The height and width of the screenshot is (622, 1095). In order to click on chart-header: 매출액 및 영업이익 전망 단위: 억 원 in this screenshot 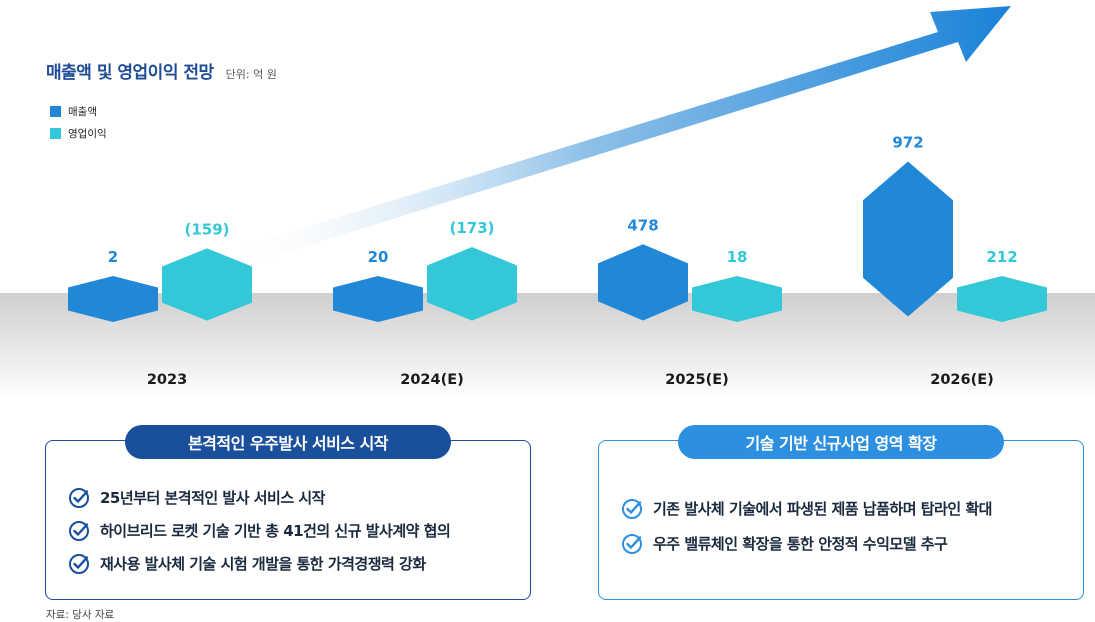, I will do `click(161, 70)`.